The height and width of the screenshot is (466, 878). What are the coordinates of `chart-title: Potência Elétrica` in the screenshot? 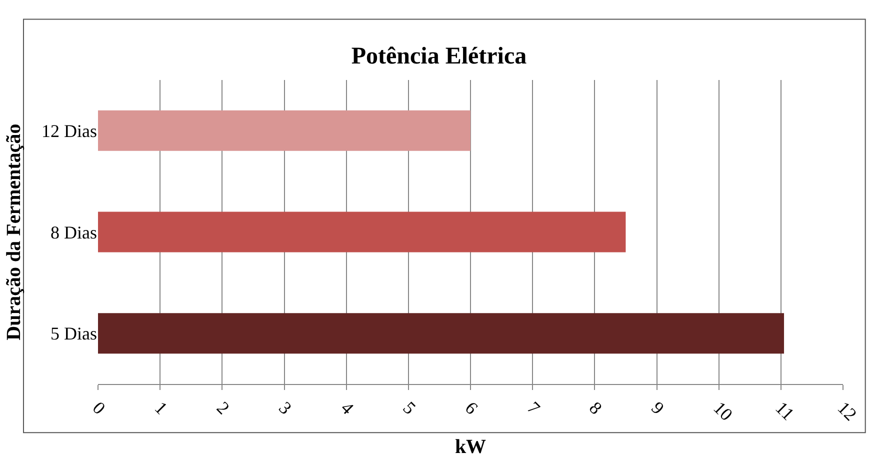 It's located at (439, 56).